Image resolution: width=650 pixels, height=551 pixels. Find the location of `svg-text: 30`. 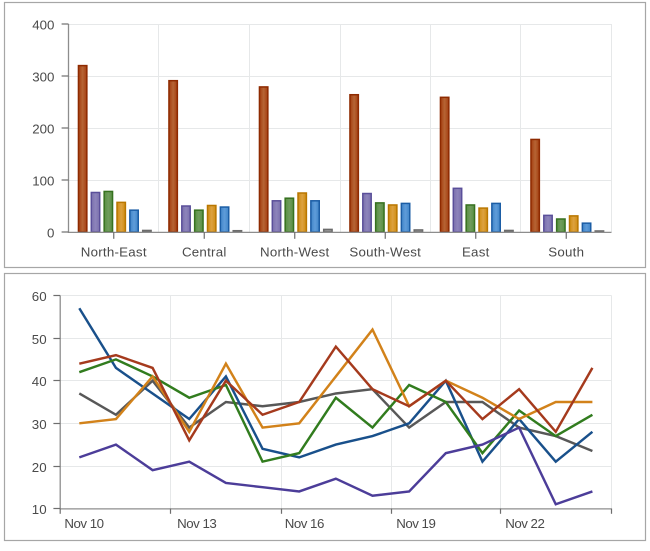

svg-text: 30 is located at coordinates (39, 424).